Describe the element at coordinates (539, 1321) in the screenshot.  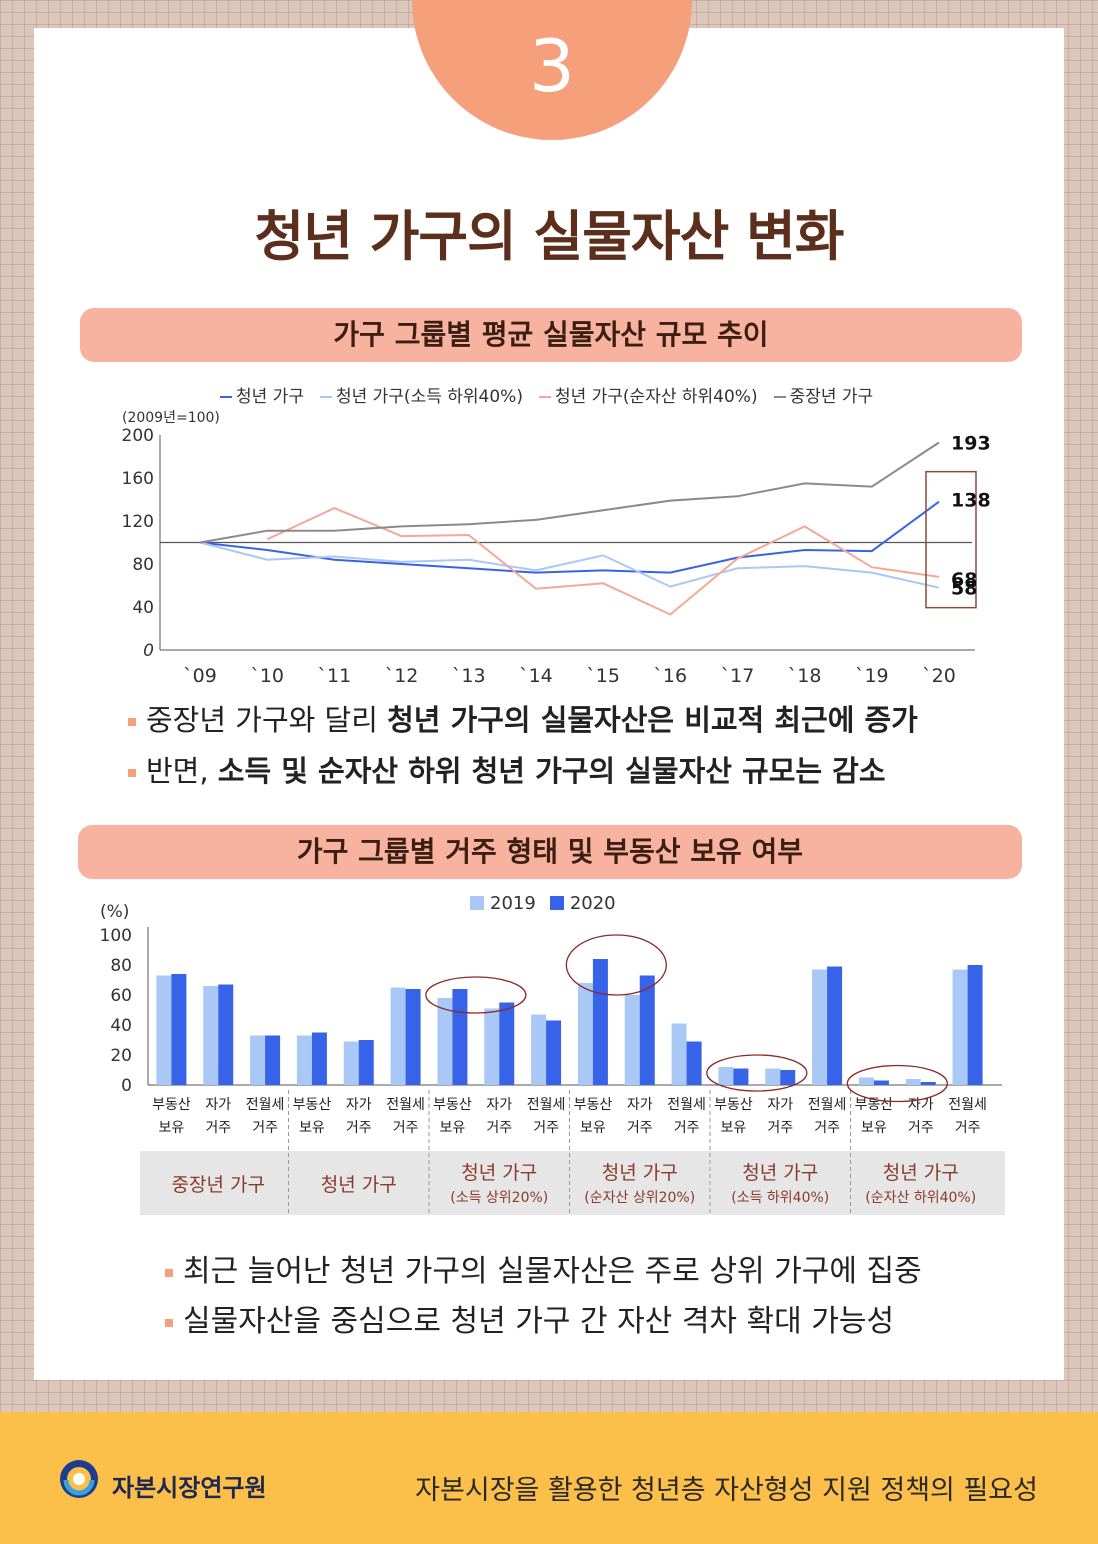
I see `bullet-4-text: 실물자산을 중심으로 청년 가구 간 자산 격차 확대 가능성` at that location.